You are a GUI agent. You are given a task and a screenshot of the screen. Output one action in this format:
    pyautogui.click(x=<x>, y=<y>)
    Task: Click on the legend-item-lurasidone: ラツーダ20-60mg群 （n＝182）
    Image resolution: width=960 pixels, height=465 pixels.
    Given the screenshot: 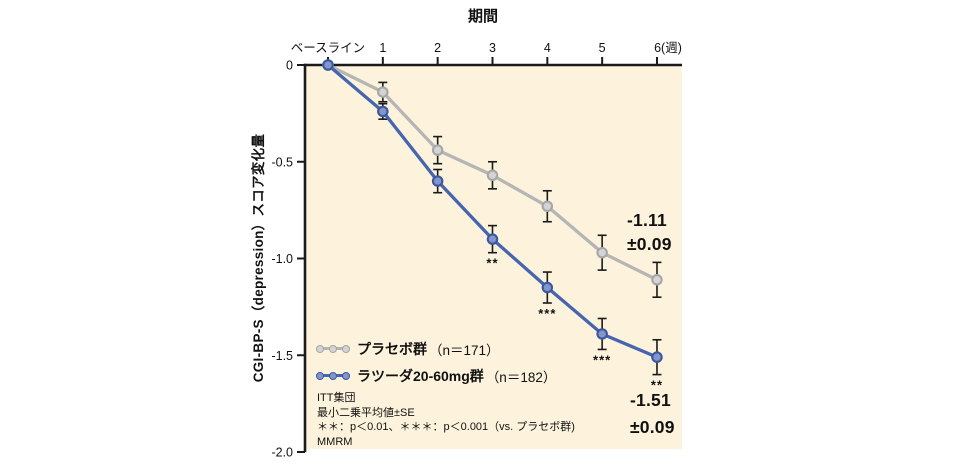 What is the action you would take?
    pyautogui.click(x=436, y=375)
    